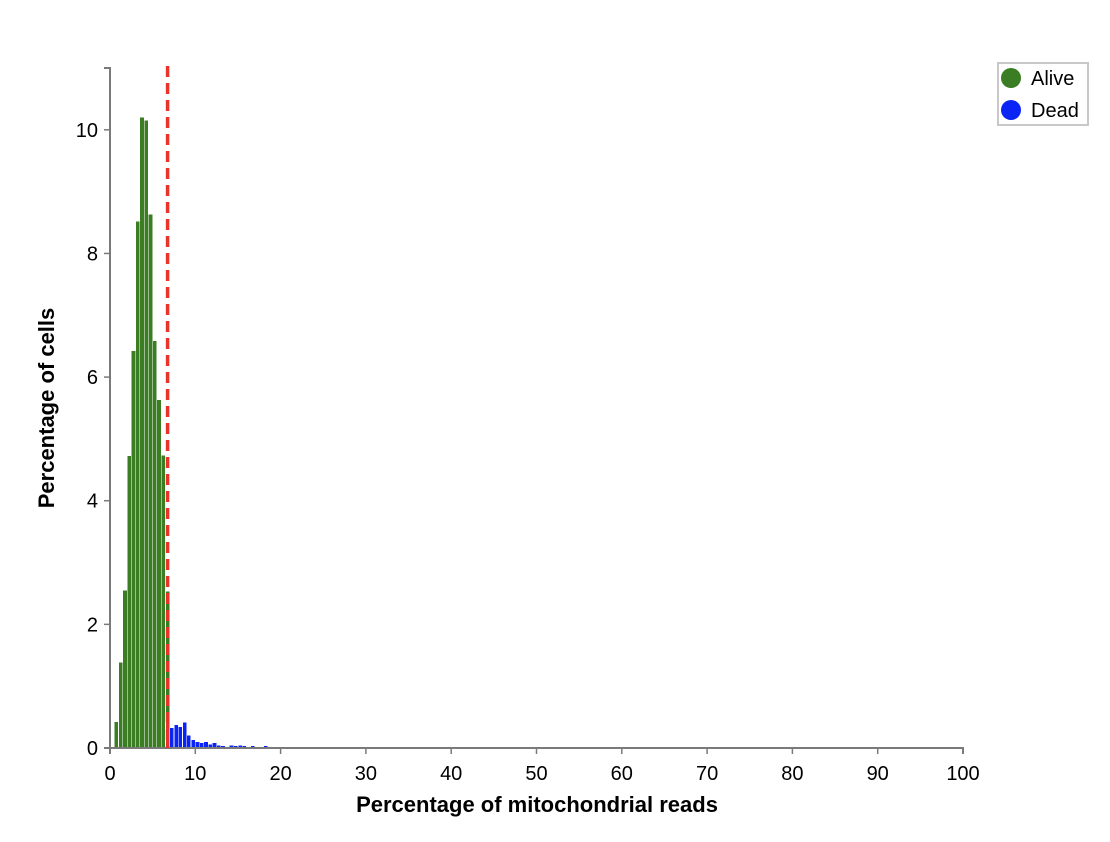 Image resolution: width=1110 pixels, height=842 pixels. What do you see at coordinates (92, 749) in the screenshot?
I see `y-tick-label-0: 0` at bounding box center [92, 749].